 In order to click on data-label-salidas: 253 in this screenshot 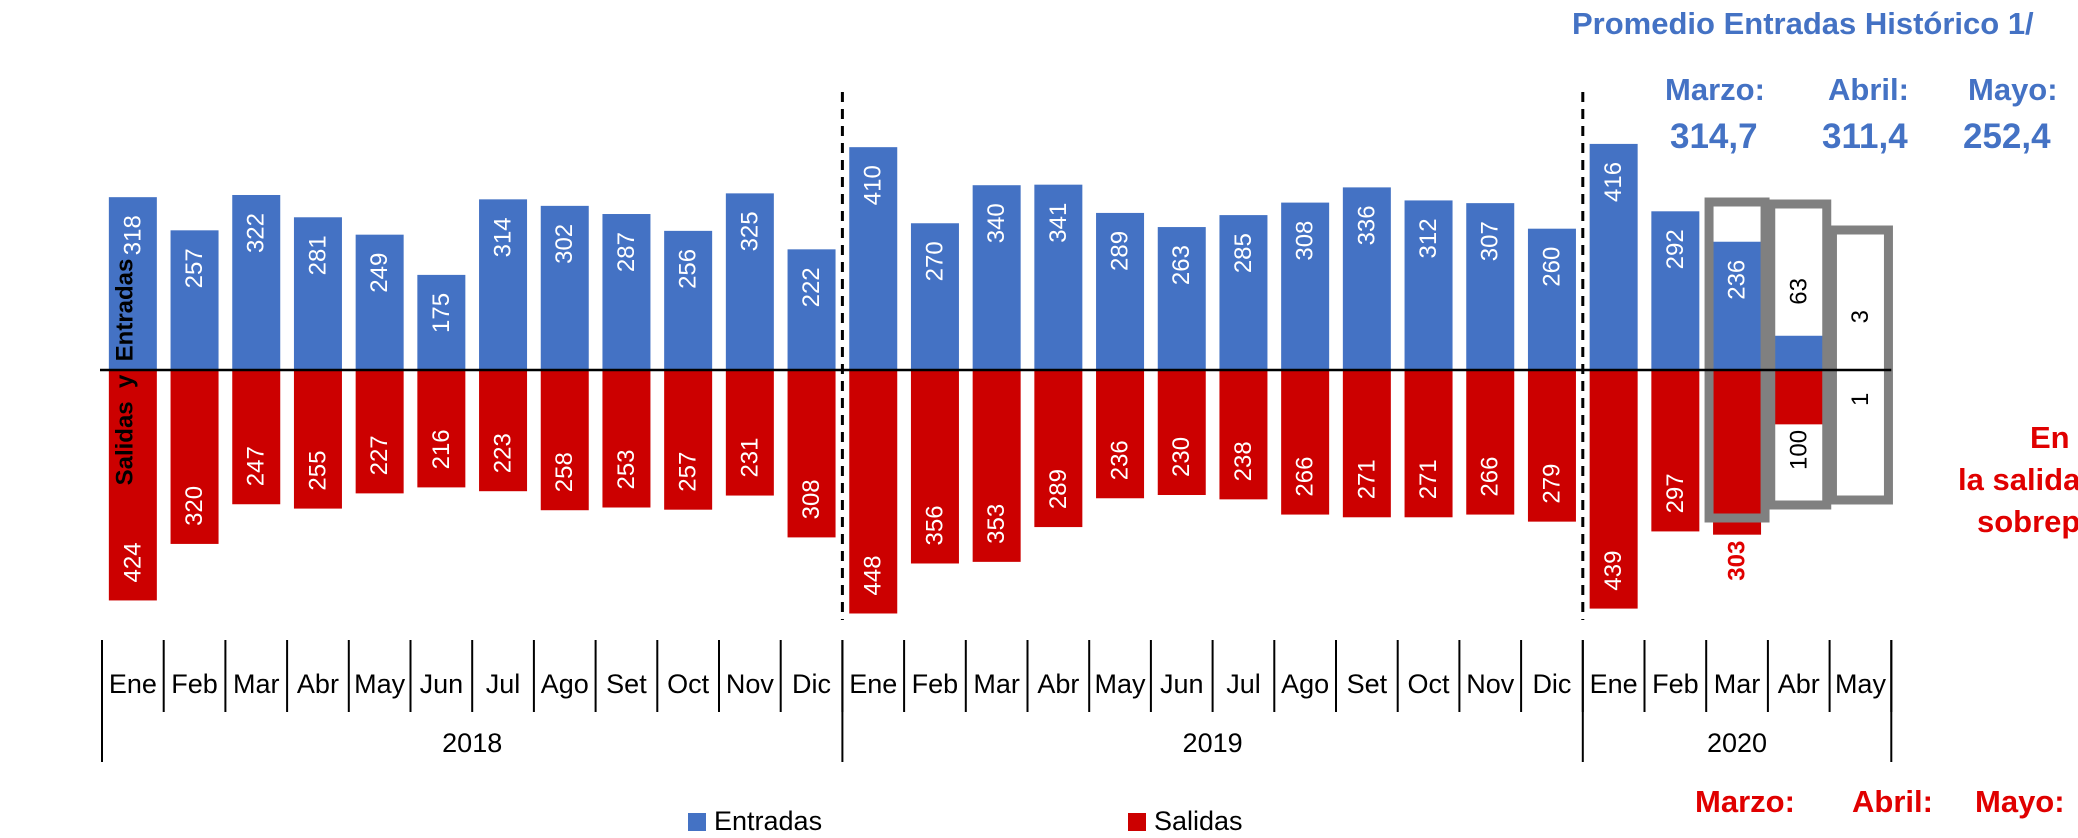, I will do `click(626, 469)`.